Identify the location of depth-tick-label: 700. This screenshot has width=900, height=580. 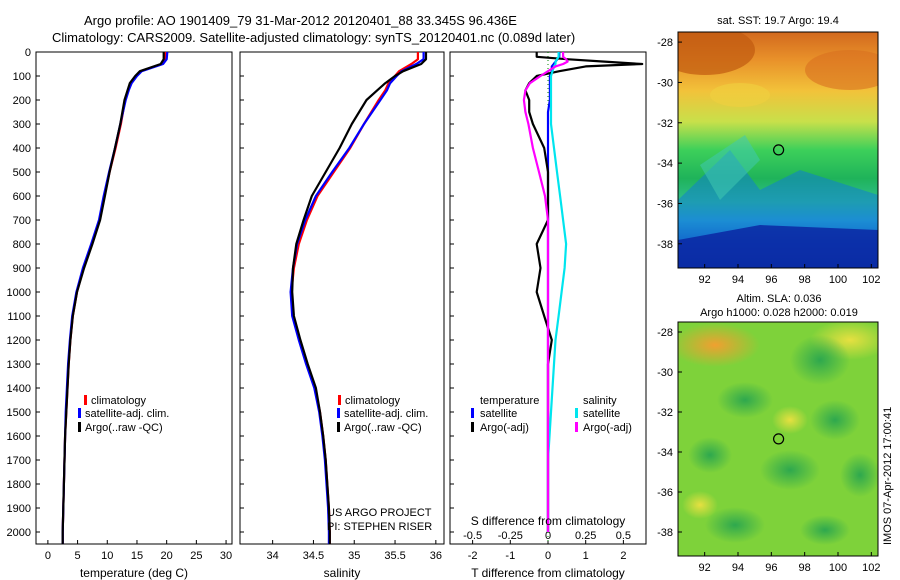
(22, 221).